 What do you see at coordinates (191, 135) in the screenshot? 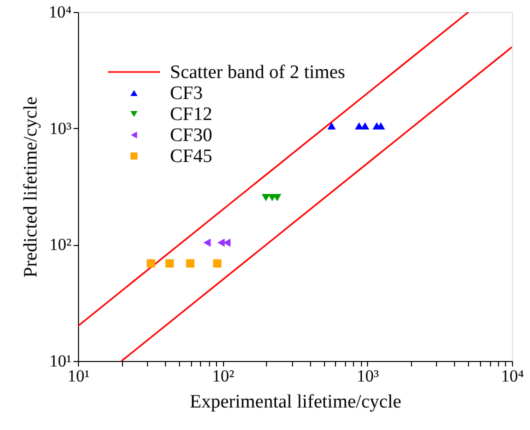
I see `legend-label: CF30` at bounding box center [191, 135].